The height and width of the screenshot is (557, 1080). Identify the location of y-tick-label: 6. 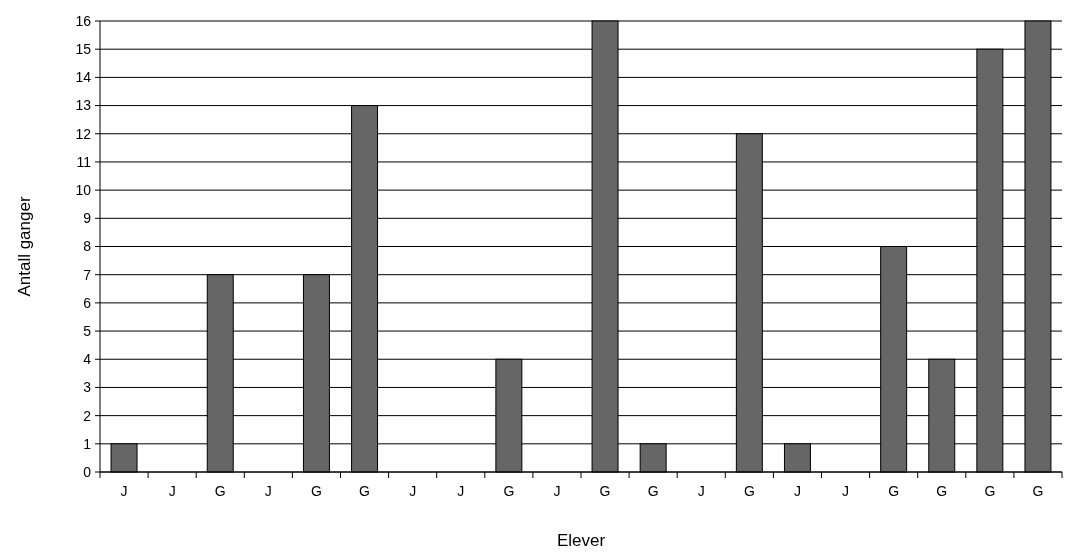
(87, 302).